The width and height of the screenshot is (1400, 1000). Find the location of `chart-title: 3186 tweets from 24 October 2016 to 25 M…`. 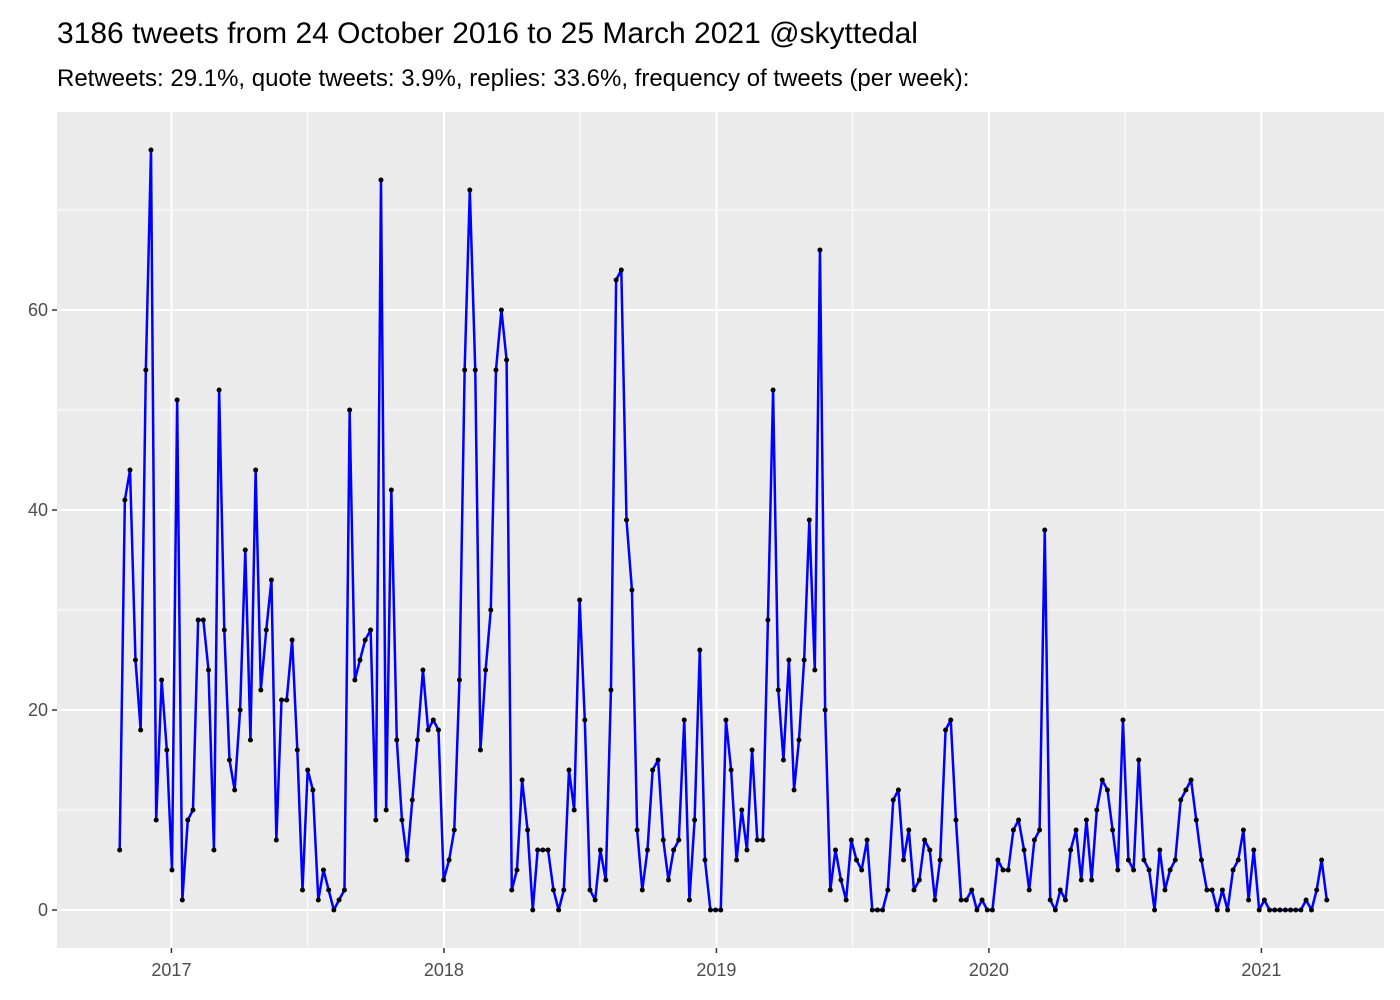

chart-title: 3186 tweets from 24 October 2016 to 25 M… is located at coordinates (487, 33).